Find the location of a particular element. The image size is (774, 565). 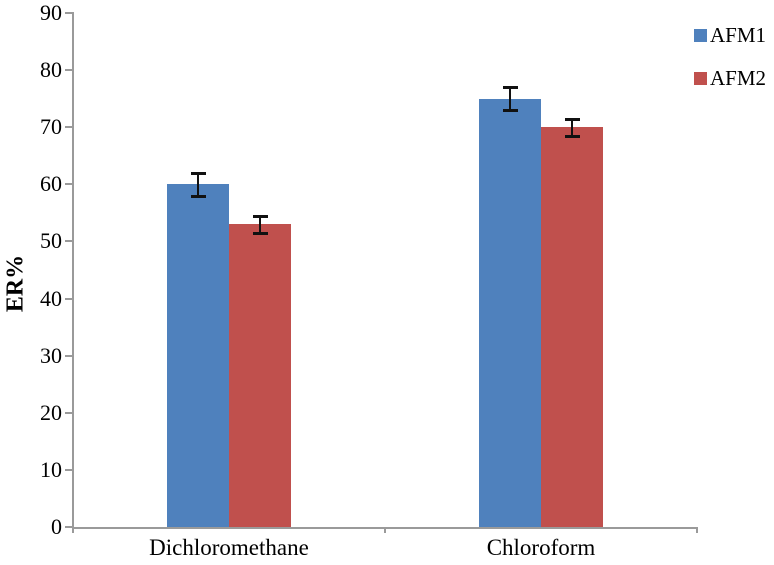

y-tick-label: 50 is located at coordinates (51, 241).